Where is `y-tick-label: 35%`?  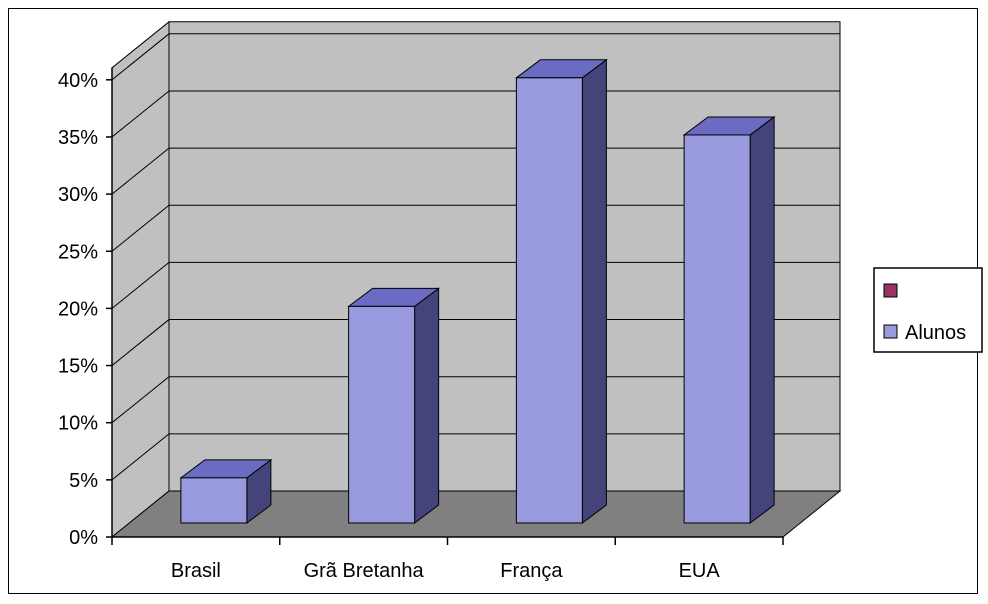 y-tick-label: 35% is located at coordinates (78, 138).